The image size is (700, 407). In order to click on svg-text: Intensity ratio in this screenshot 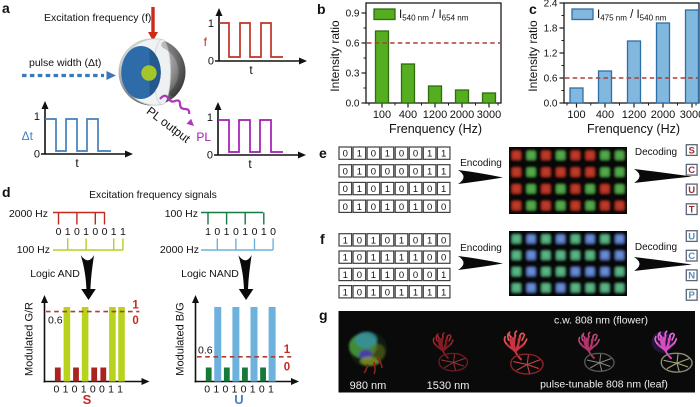, I will do `click(335, 56)`.